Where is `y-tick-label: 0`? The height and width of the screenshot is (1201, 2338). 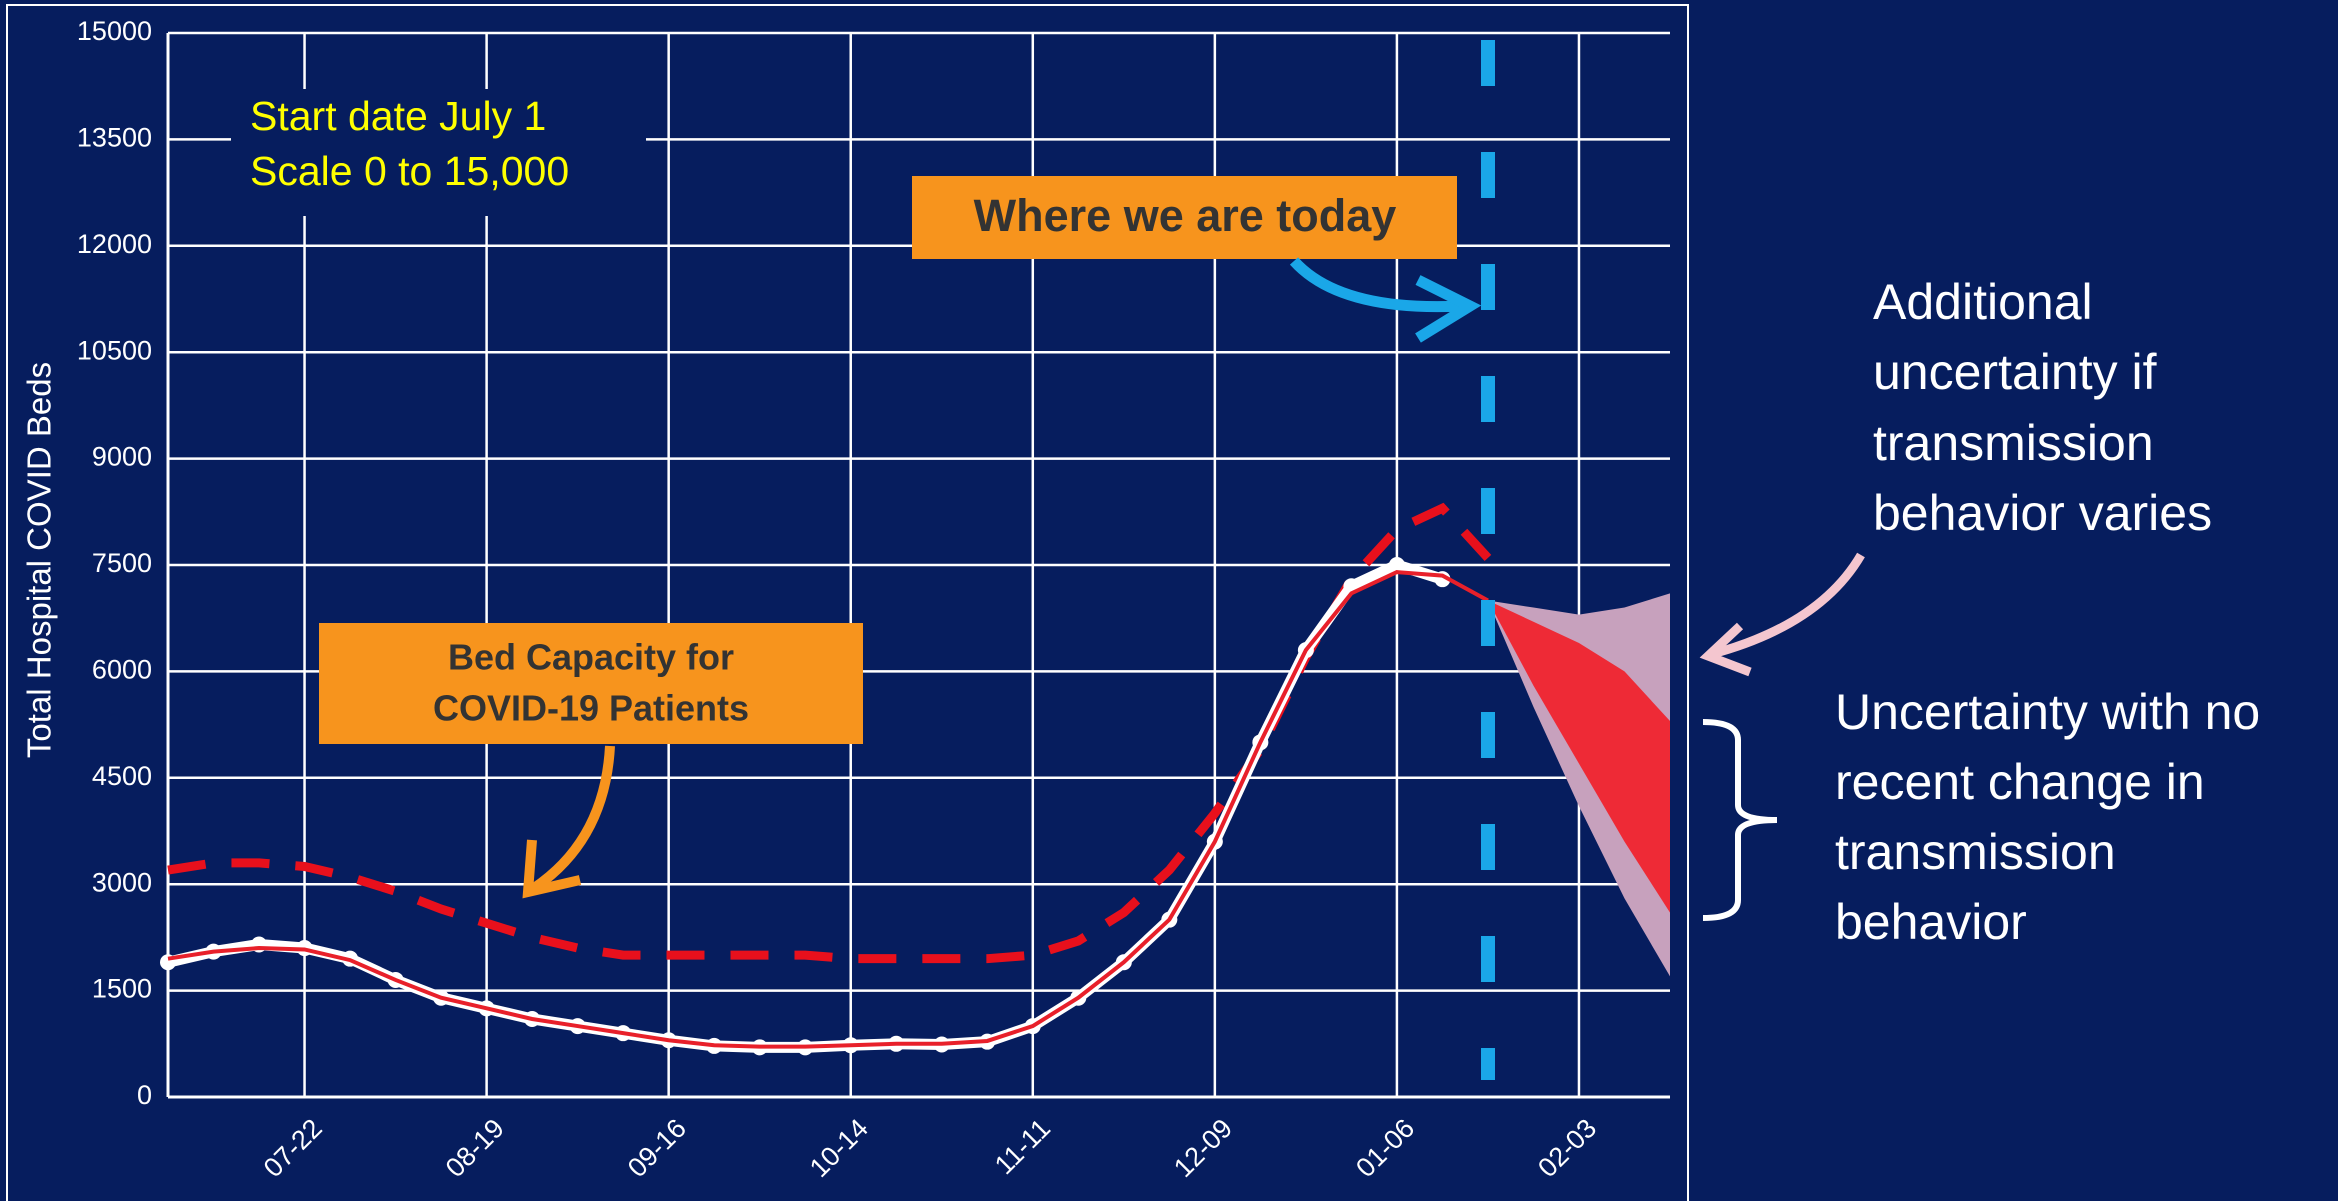
y-tick-label: 0 is located at coordinates (144, 1095).